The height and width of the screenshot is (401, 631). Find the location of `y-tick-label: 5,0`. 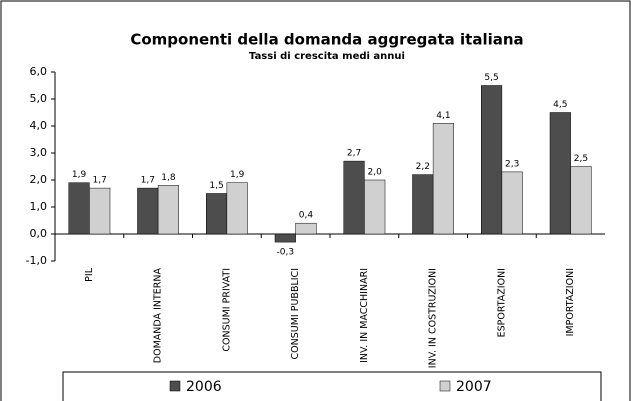

y-tick-label: 5,0 is located at coordinates (39, 98).